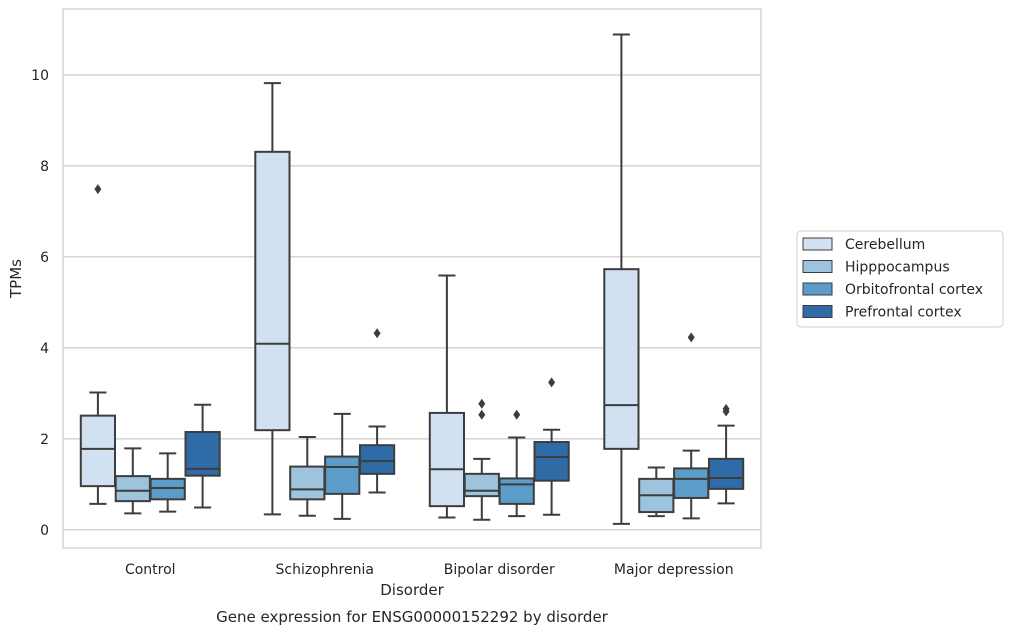 Image resolution: width=1013 pixels, height=634 pixels. I want to click on y-tick-label: 6, so click(44, 258).